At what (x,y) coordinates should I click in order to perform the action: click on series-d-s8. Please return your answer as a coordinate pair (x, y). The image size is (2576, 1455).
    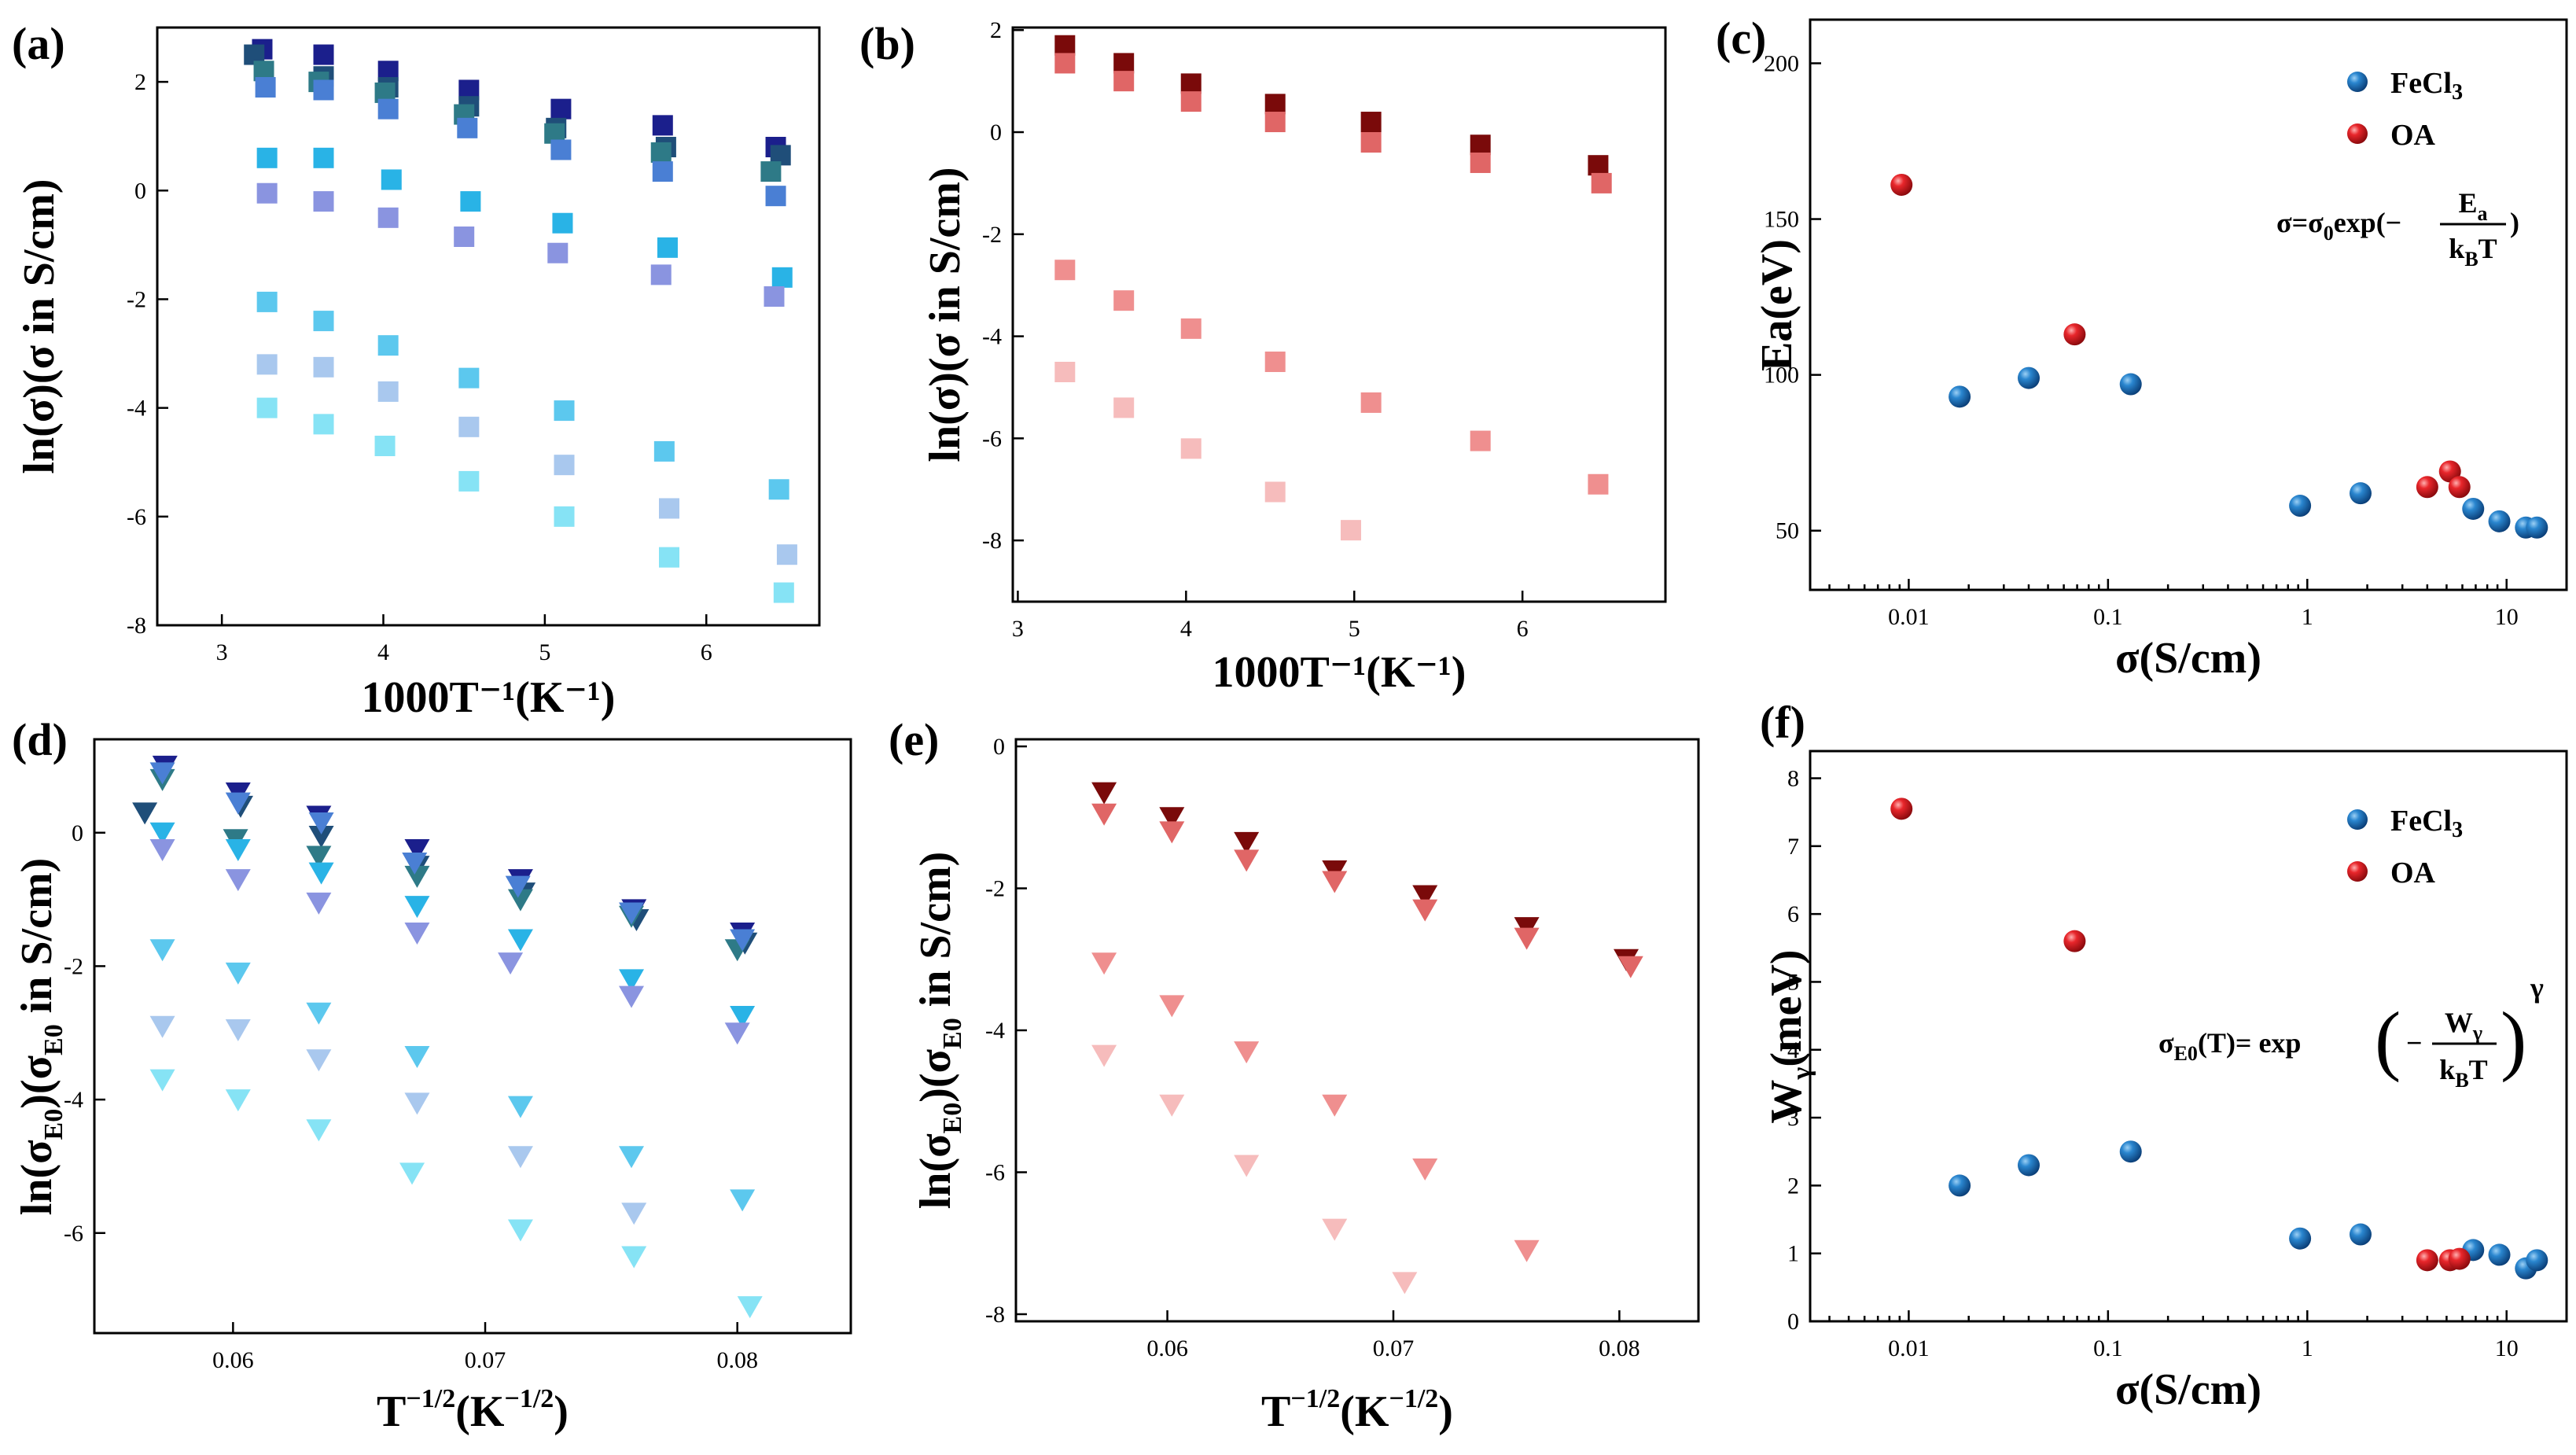
    Looking at the image, I should click on (398, 1120).